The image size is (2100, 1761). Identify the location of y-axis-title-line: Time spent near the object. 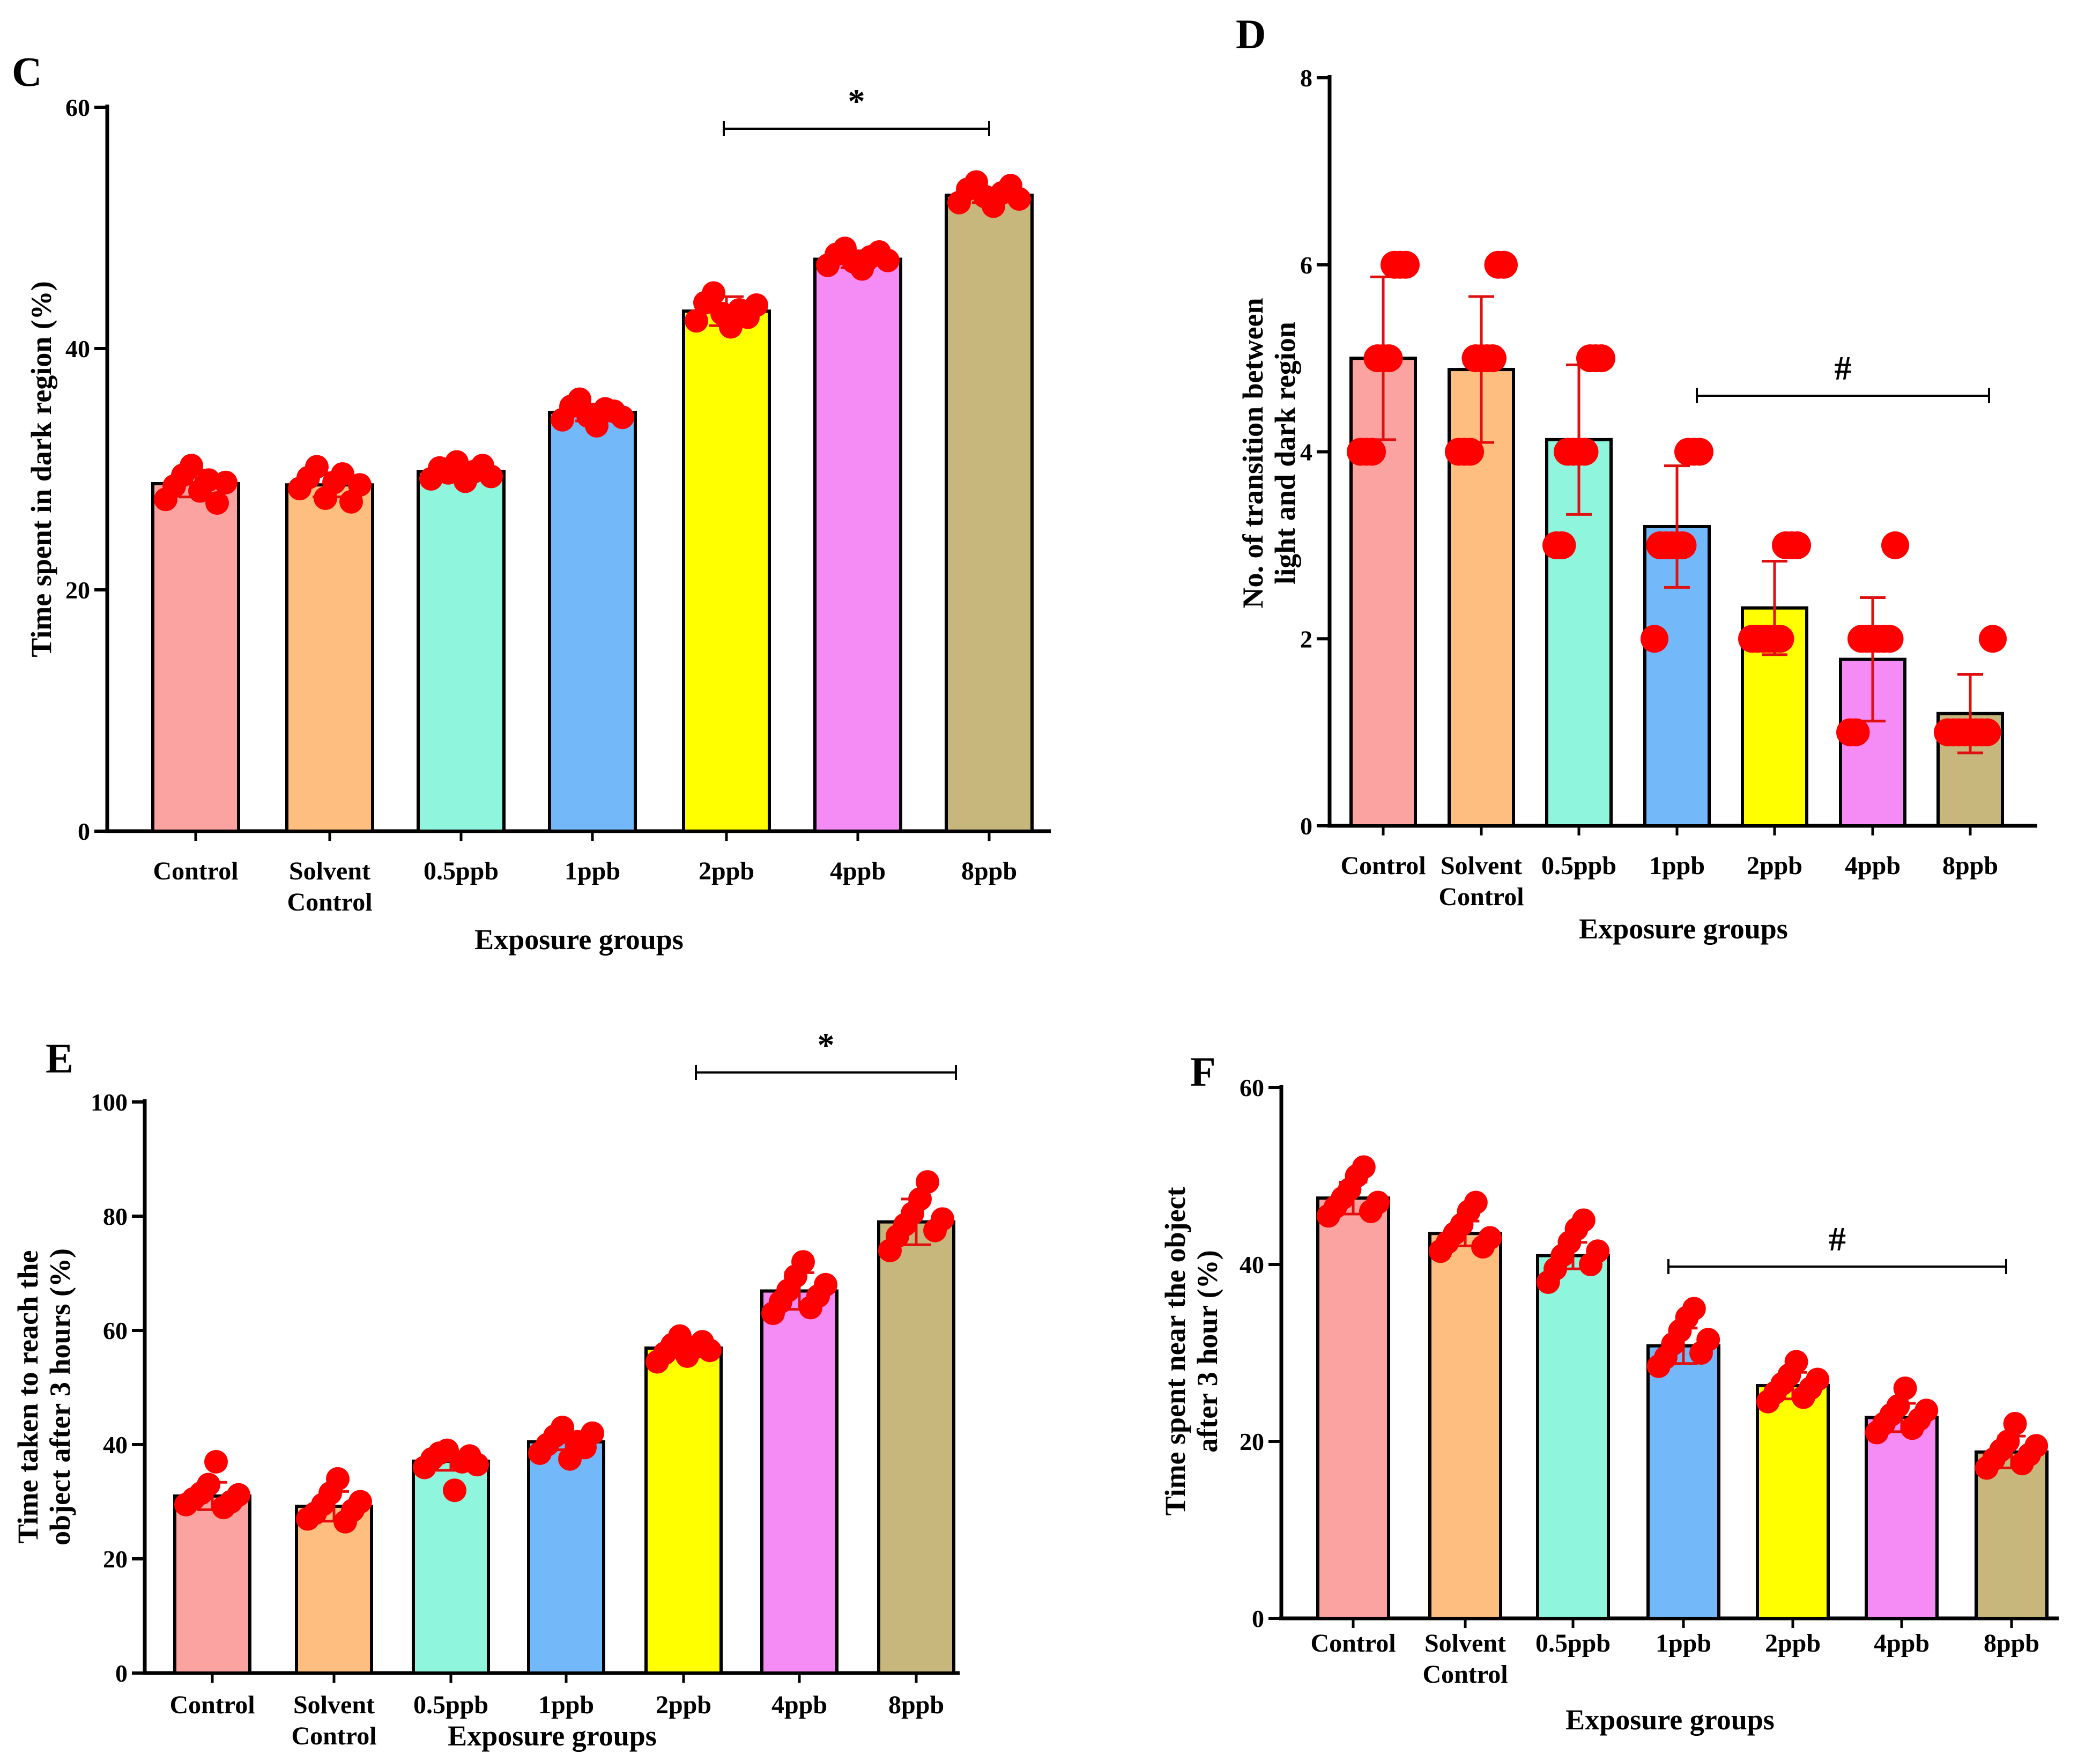
(1175, 1351).